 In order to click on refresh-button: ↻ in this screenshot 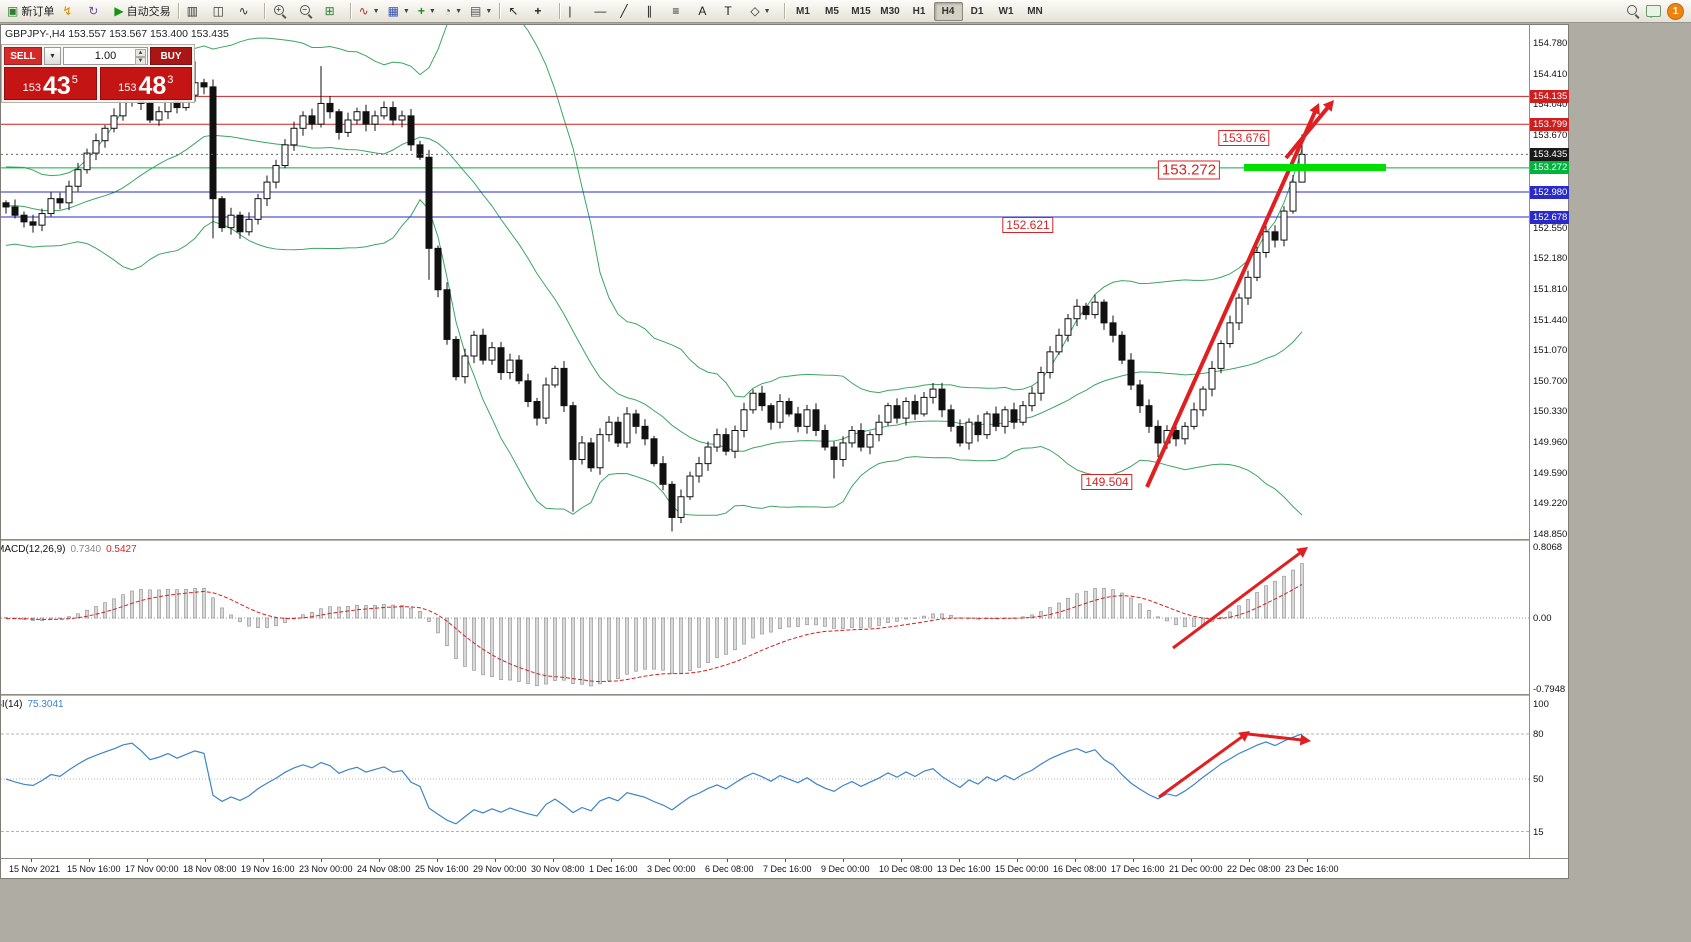, I will do `click(97, 11)`.